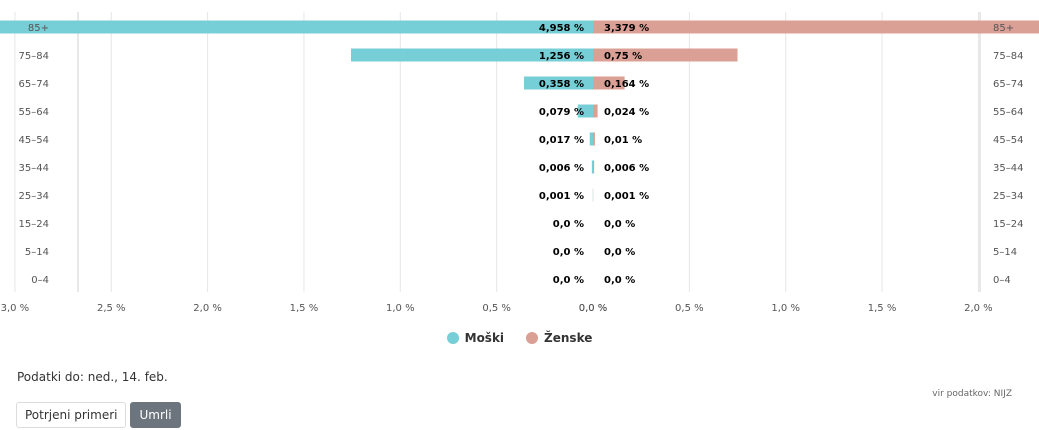  What do you see at coordinates (561, 112) in the screenshot?
I see `data-label-male: 0,079 %` at bounding box center [561, 112].